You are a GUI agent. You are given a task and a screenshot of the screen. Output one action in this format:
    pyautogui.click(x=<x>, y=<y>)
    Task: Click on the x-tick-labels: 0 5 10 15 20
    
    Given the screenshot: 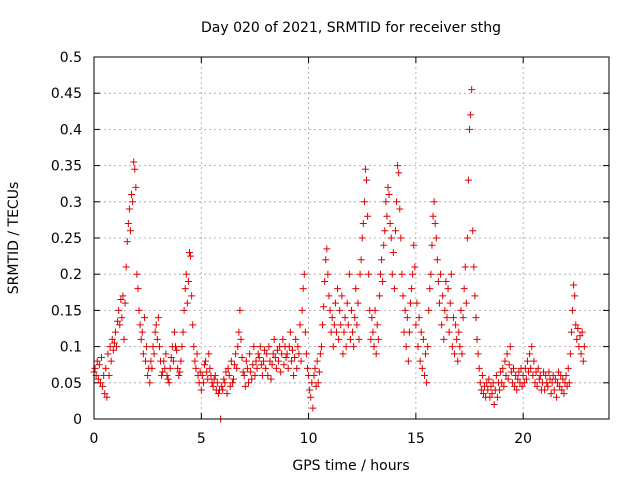 What is the action you would take?
    pyautogui.click(x=311, y=439)
    